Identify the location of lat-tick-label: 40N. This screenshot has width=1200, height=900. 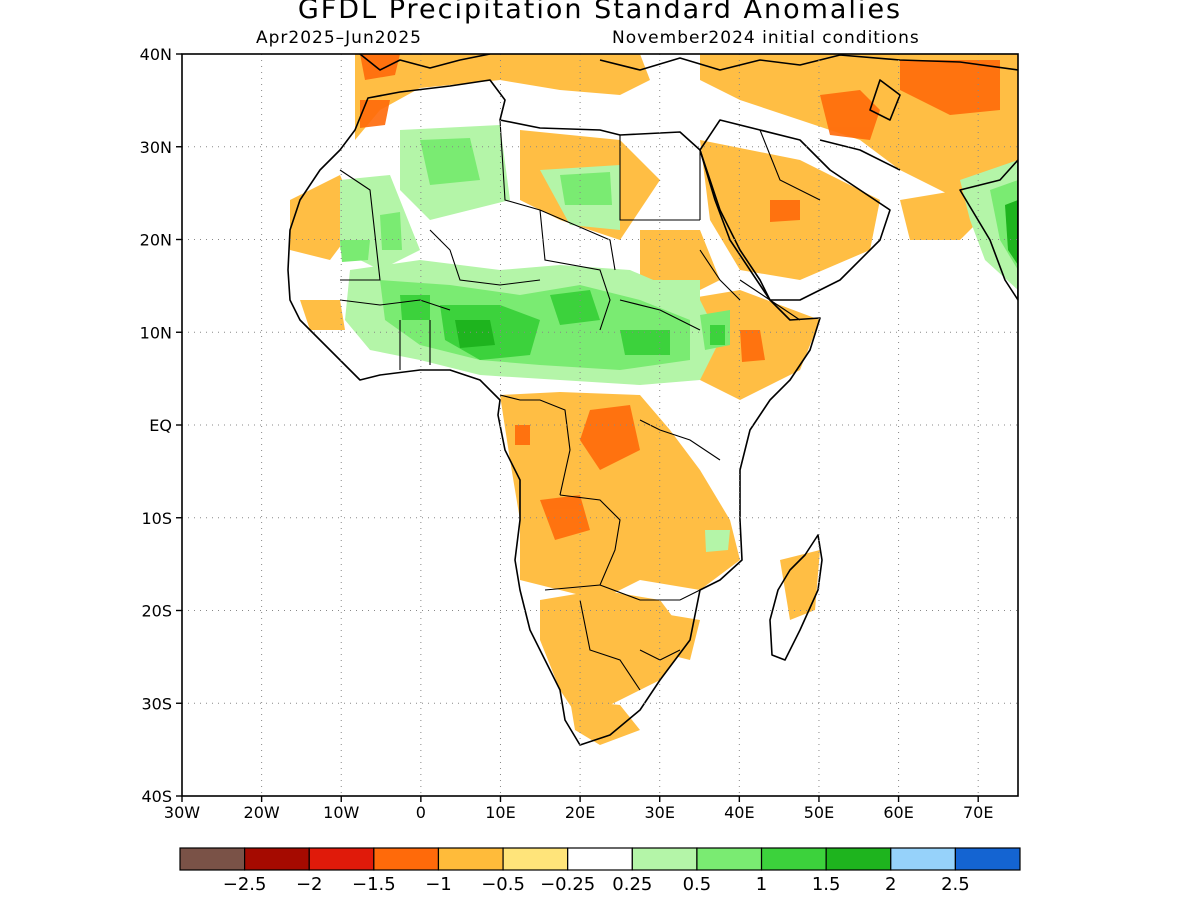
(156, 54).